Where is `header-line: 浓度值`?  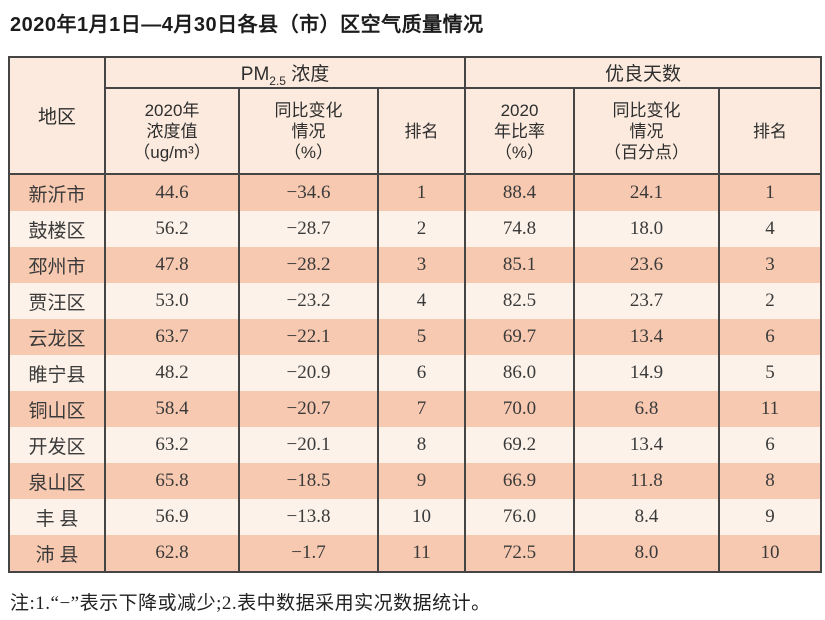 header-line: 浓度值 is located at coordinates (172, 131).